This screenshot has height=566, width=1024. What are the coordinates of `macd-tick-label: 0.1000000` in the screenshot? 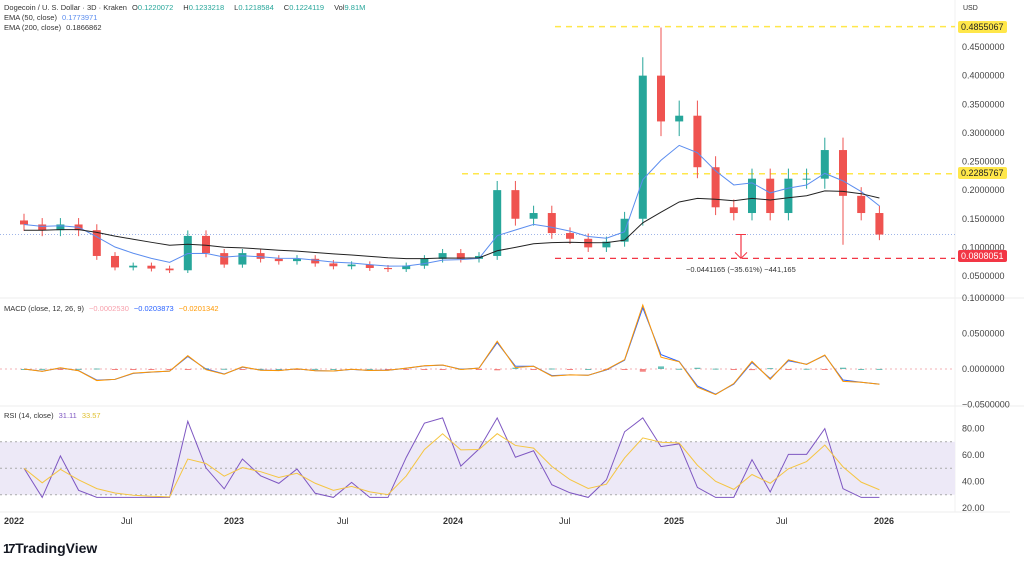 It's located at (983, 298).